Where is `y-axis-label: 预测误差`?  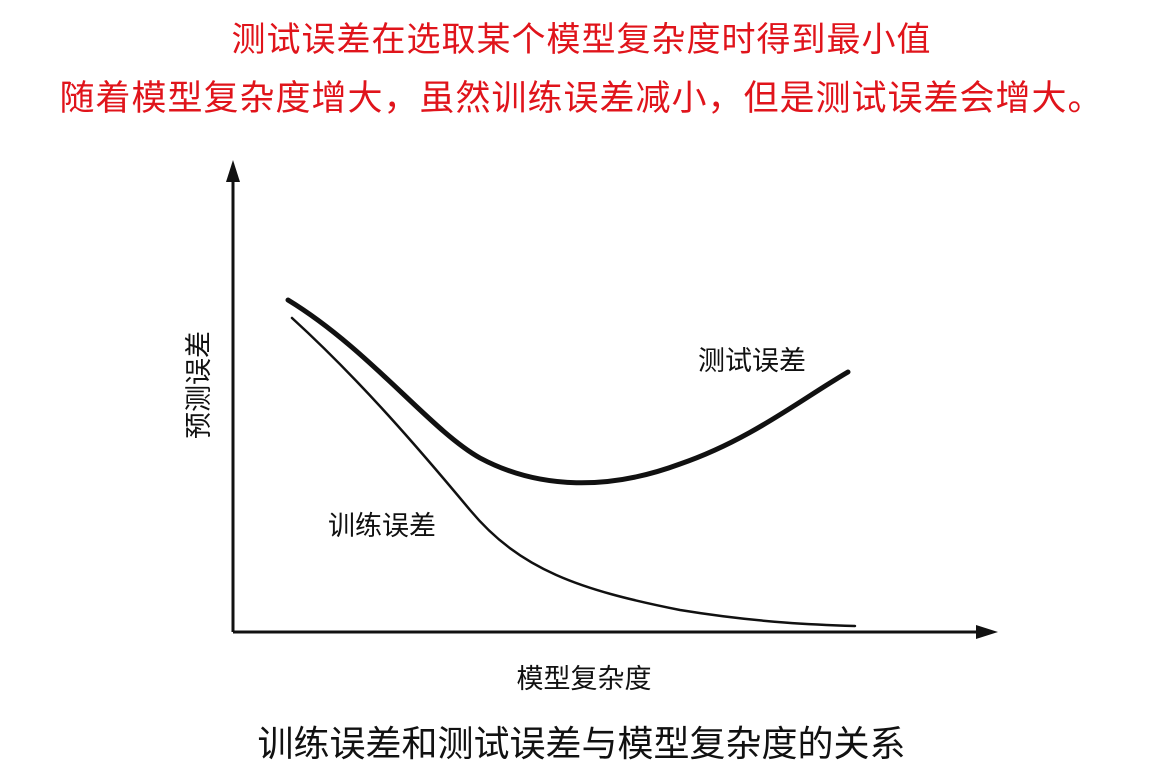 y-axis-label: 预测误差 is located at coordinates (199, 385).